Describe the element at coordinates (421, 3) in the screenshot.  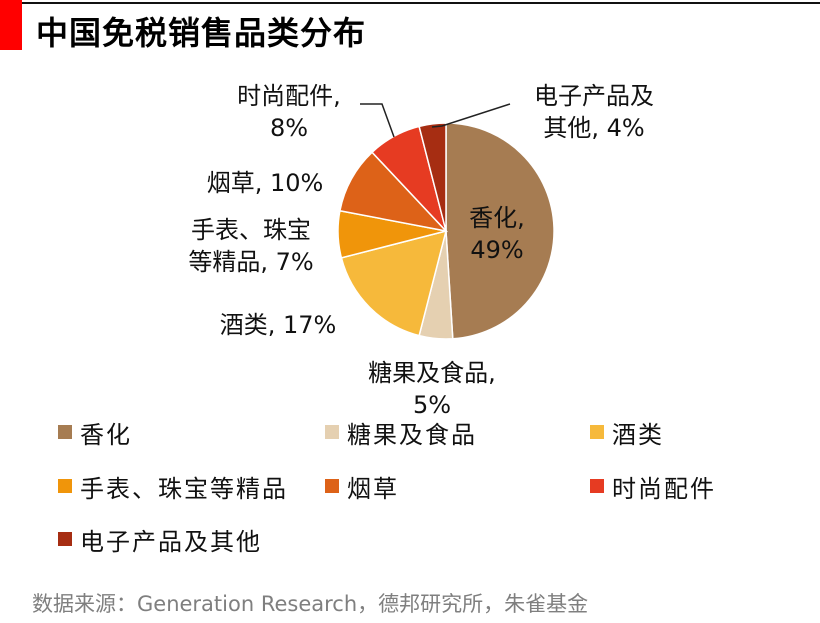
I see `title-rule` at that location.